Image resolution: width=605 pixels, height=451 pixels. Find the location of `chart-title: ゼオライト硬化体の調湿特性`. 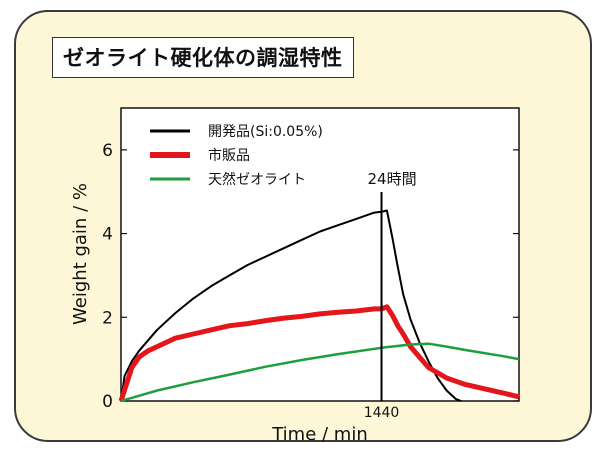

chart-title: ゼオライト硬化体の調湿特性 is located at coordinates (203, 57).